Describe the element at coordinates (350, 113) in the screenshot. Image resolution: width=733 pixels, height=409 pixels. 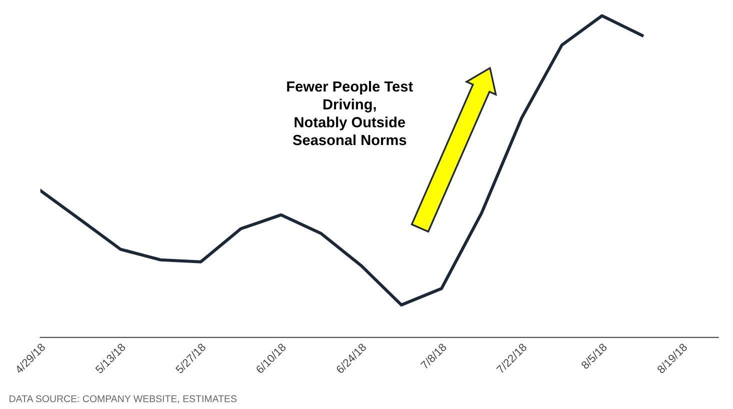
I see `annotation: Fewer People Test Driving, Notably Outside Seasonal Norms` at that location.